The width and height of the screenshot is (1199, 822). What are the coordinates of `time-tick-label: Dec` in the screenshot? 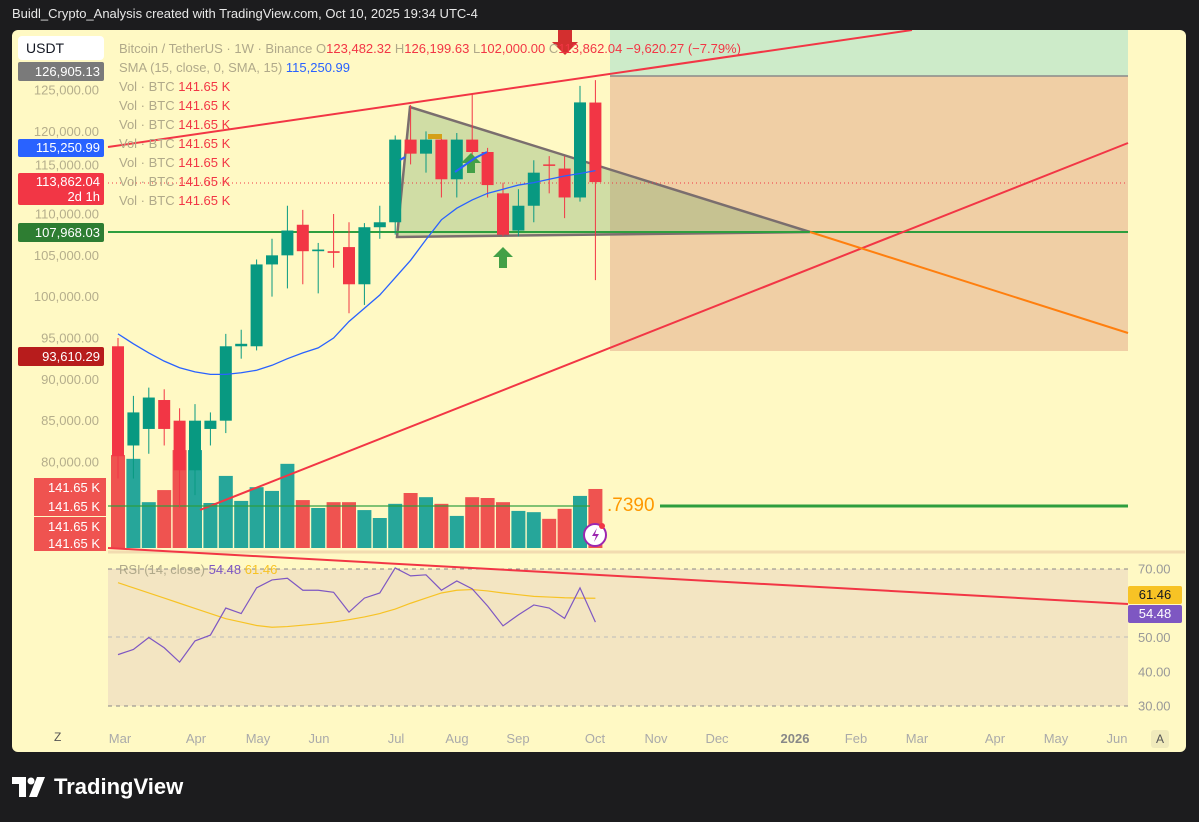 It's located at (717, 738).